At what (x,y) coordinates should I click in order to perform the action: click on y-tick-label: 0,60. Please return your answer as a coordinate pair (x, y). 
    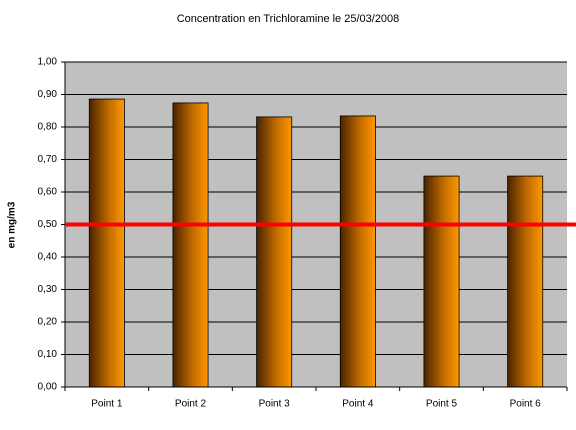
    Looking at the image, I should click on (48, 192).